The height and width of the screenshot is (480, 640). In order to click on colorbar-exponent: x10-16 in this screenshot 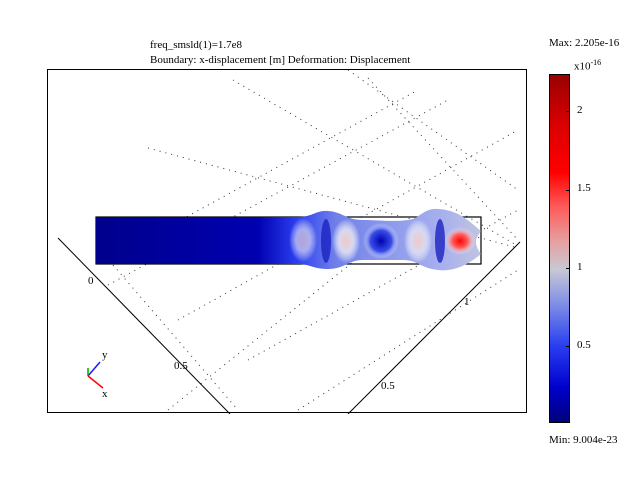, I will do `click(588, 65)`.